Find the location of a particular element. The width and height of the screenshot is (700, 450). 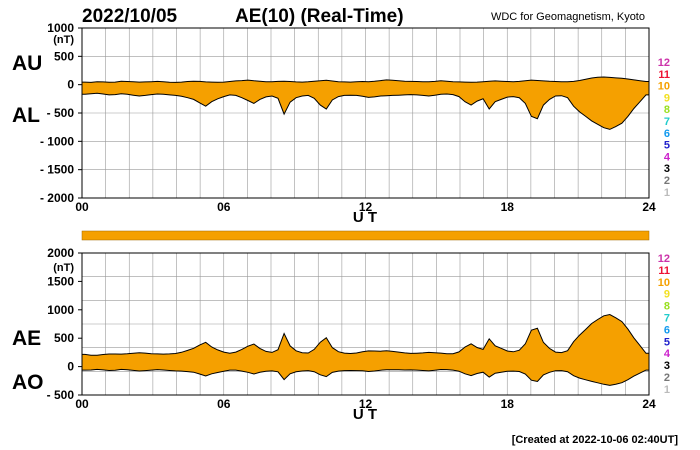

y-tick-label: - 2000 is located at coordinates (57, 198).